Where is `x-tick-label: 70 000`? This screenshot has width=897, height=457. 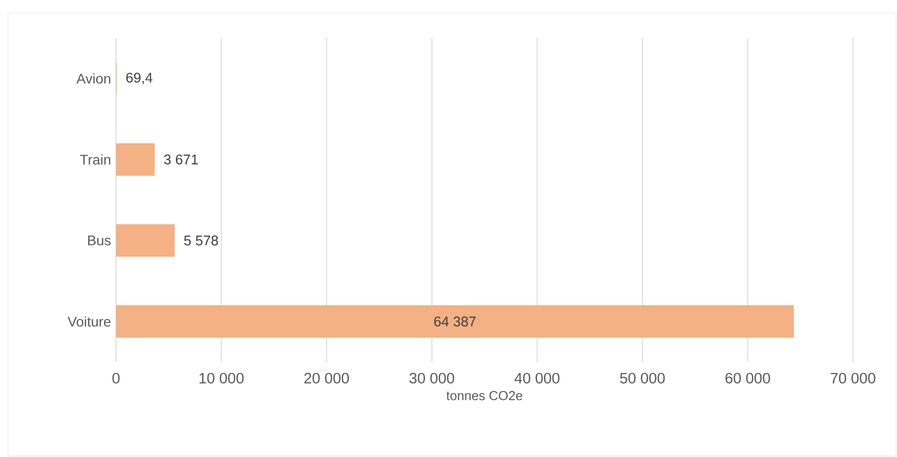 x-tick-label: 70 000 is located at coordinates (853, 378).